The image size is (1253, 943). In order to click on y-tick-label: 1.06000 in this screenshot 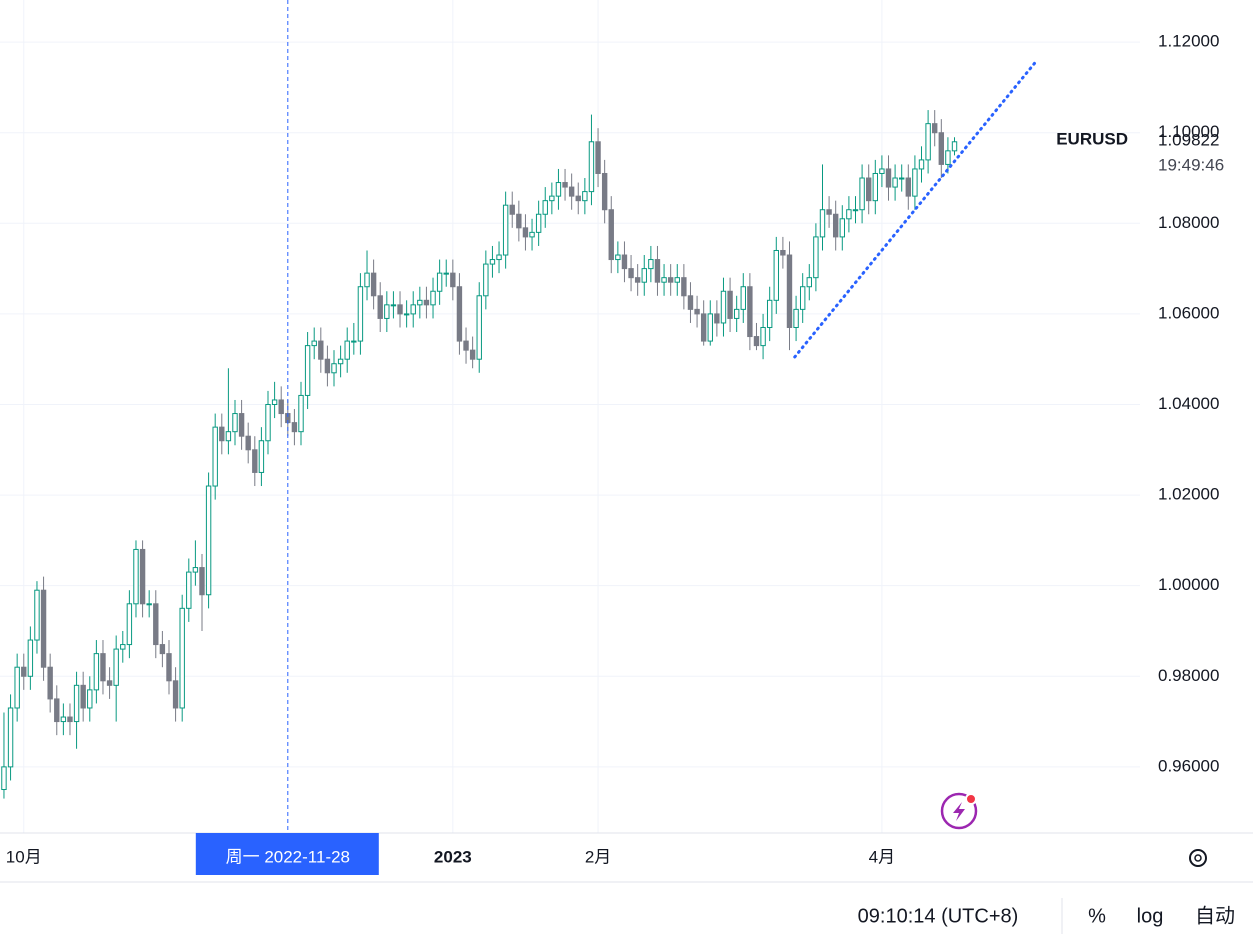, I will do `click(1188, 312)`.